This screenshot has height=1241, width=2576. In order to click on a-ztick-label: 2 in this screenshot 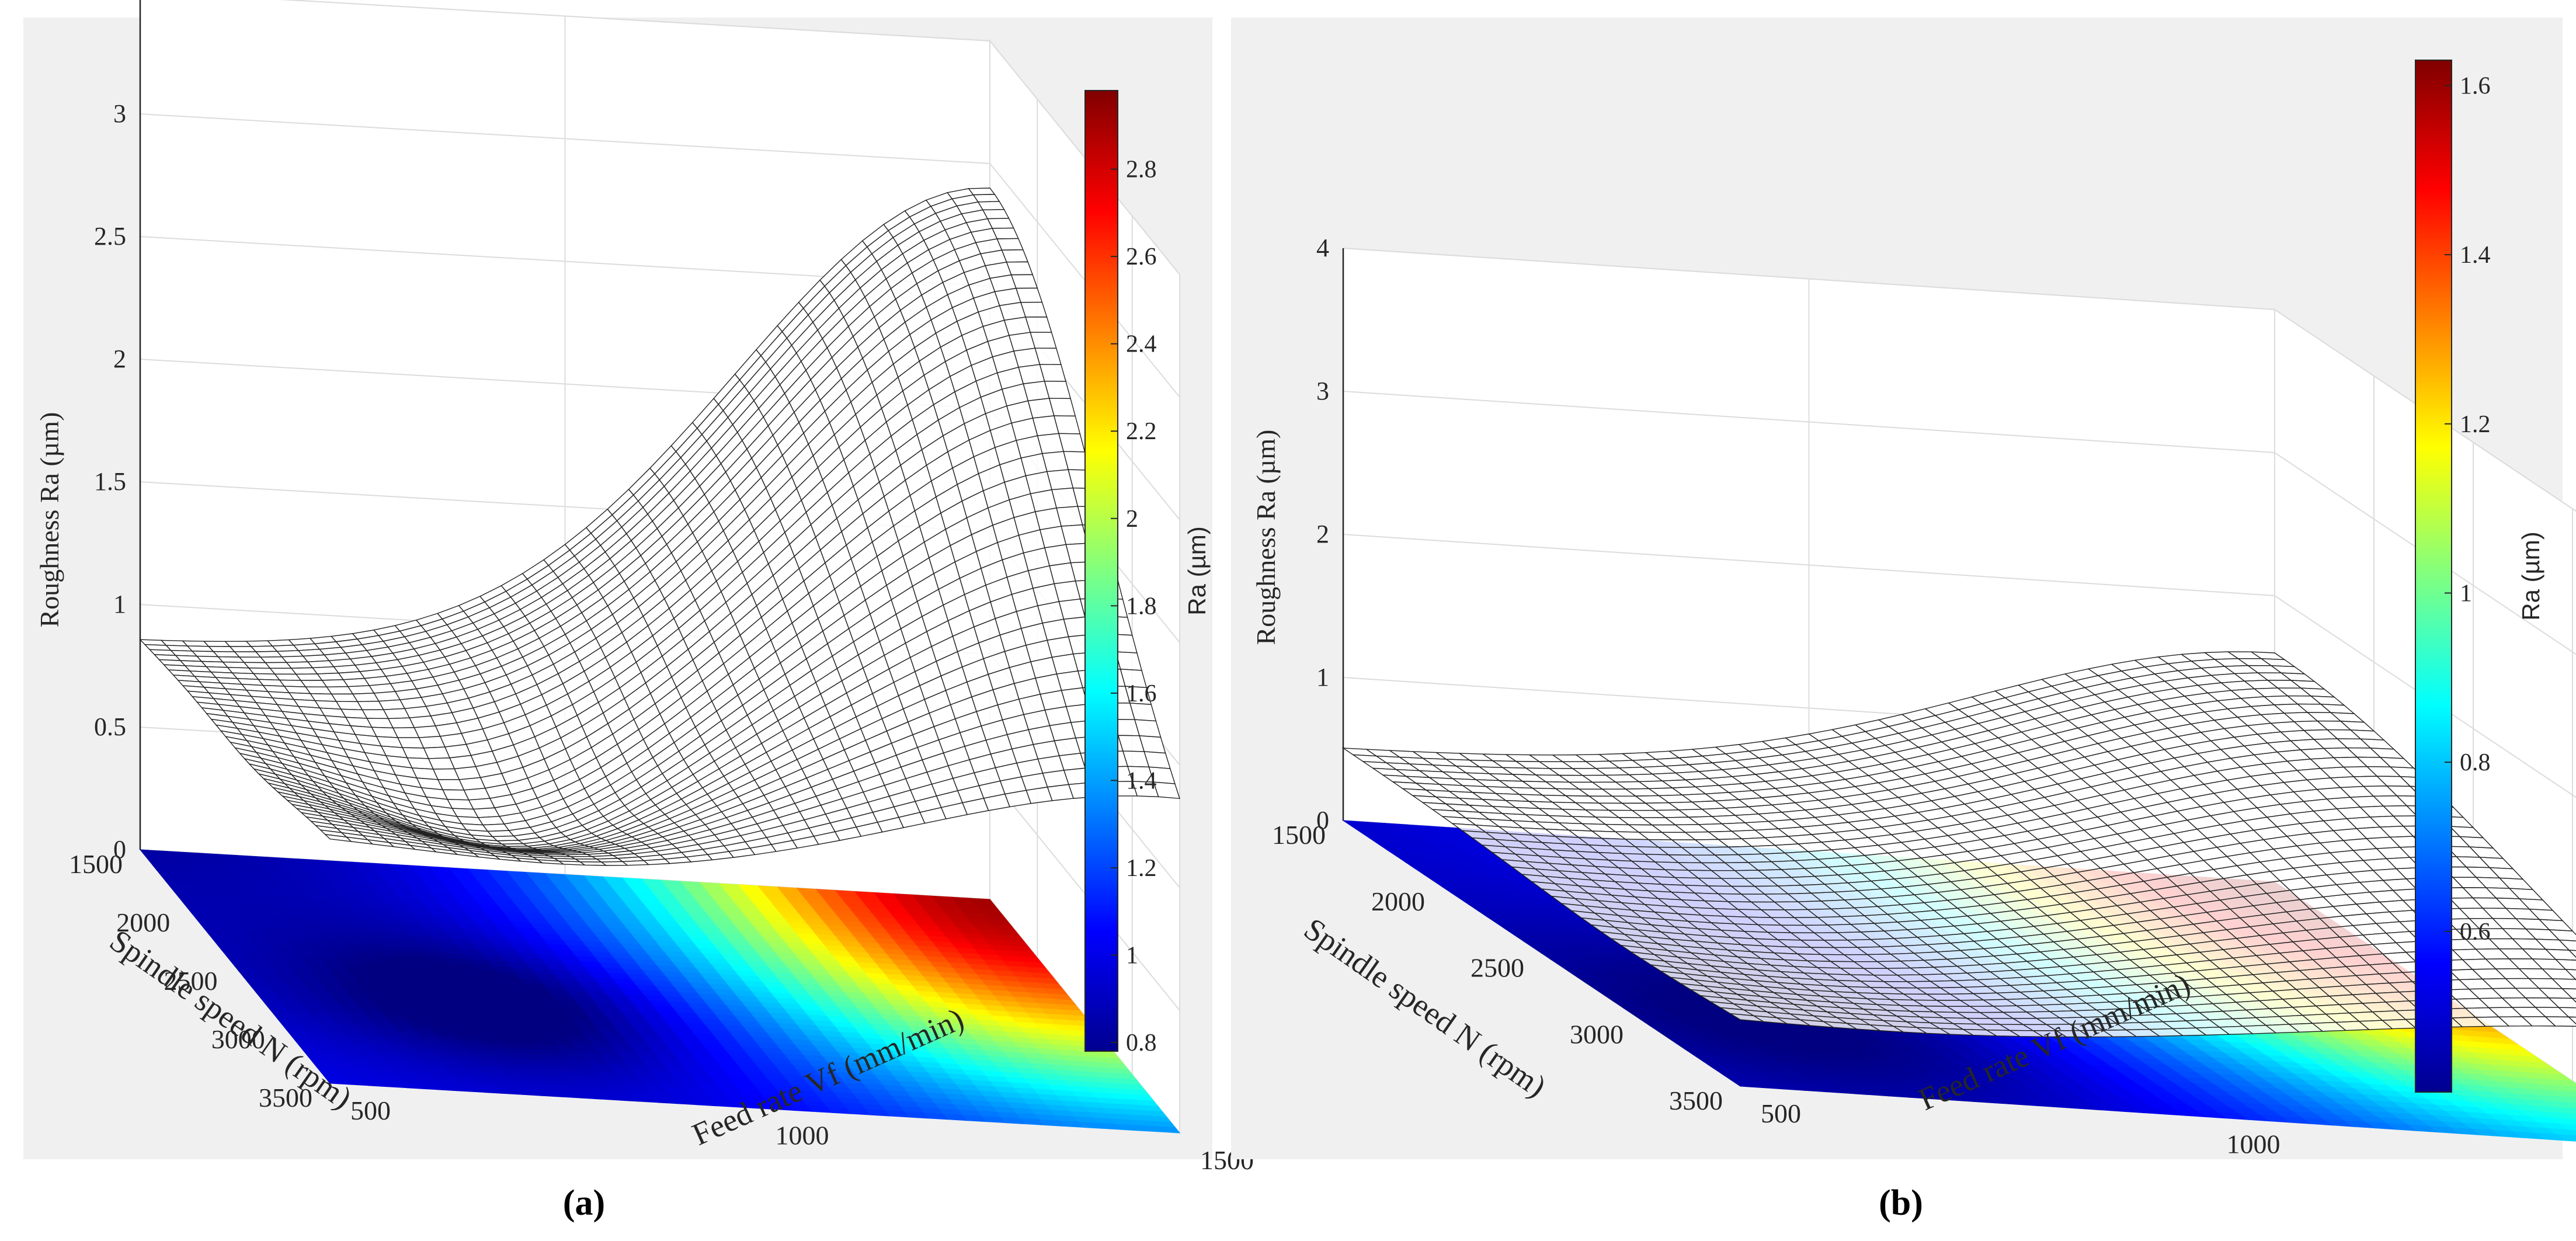, I will do `click(120, 359)`.